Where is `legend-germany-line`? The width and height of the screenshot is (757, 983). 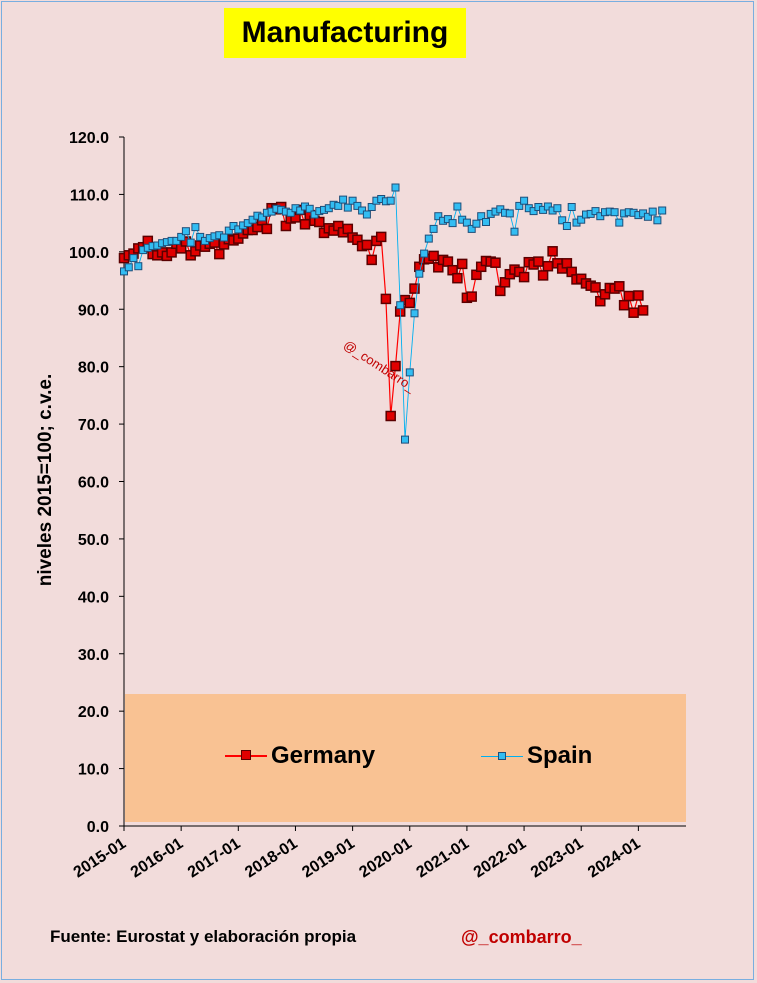 legend-germany-line is located at coordinates (246, 755).